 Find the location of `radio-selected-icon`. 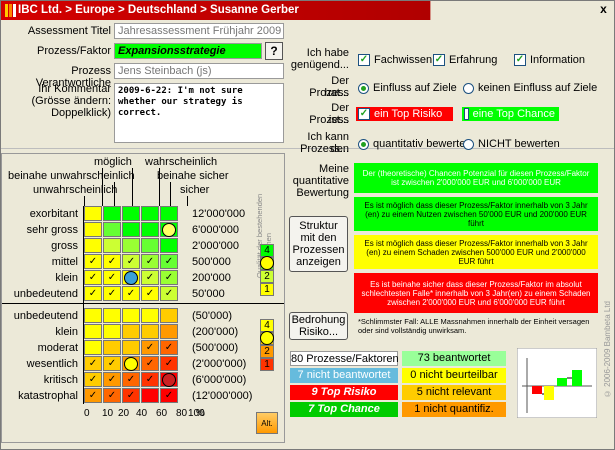

radio-selected-icon is located at coordinates (363, 88).